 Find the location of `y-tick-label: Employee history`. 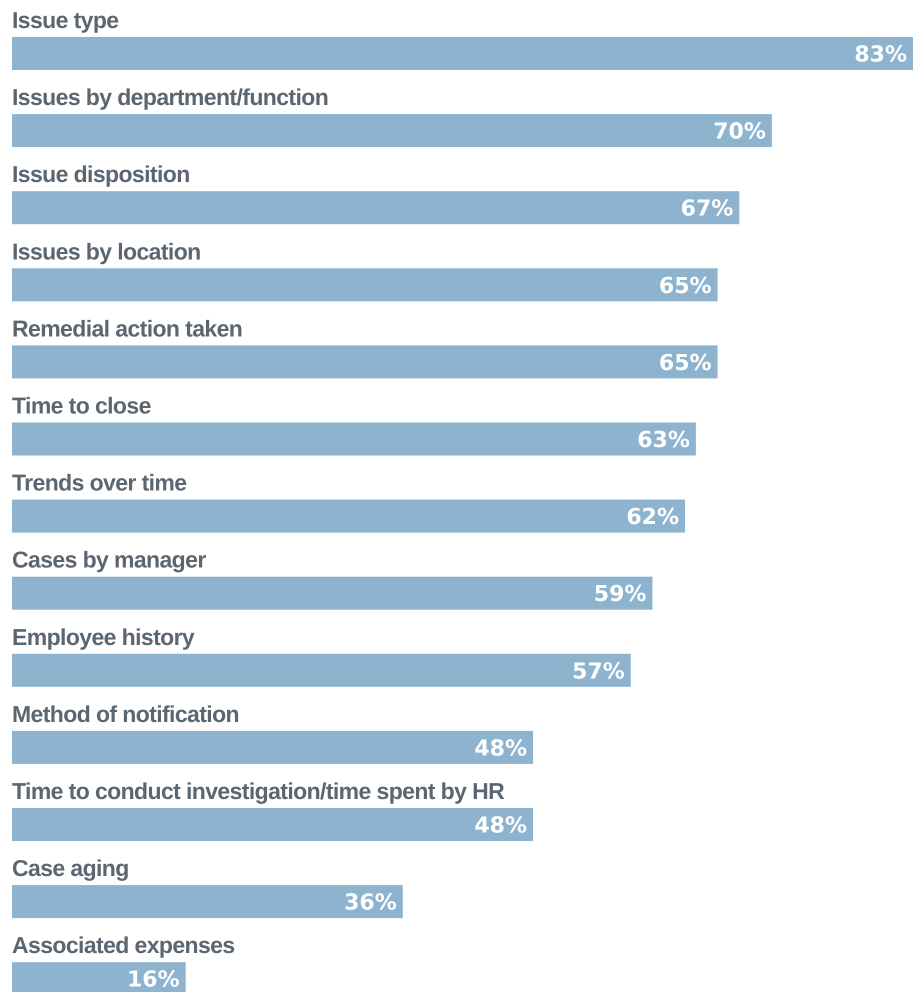

y-tick-label: Employee history is located at coordinates (103, 637).